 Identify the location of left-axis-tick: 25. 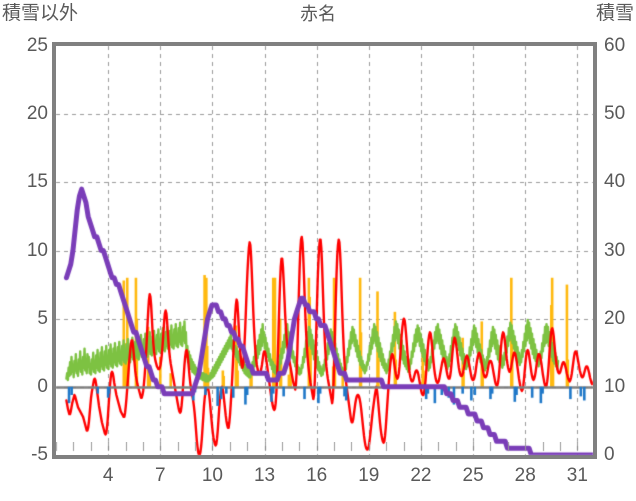
(37, 45).